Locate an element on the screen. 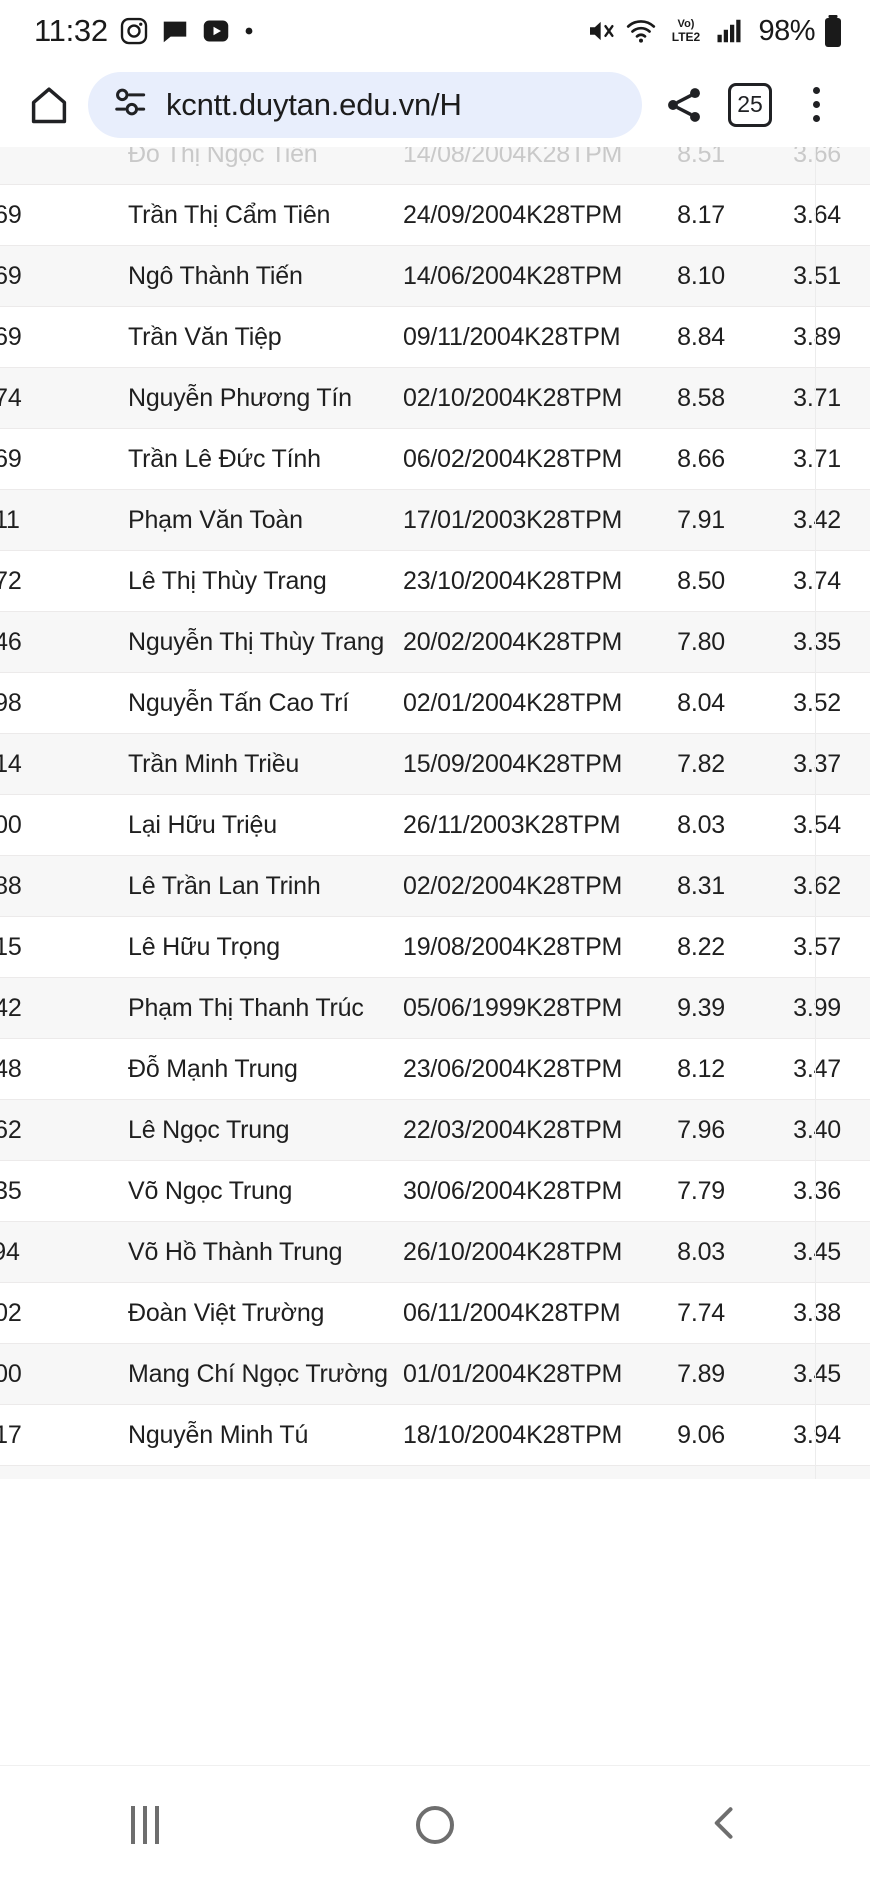 This screenshot has width=870, height=1884. cell-name: Võ Ngọc Trung is located at coordinates (238, 1191).